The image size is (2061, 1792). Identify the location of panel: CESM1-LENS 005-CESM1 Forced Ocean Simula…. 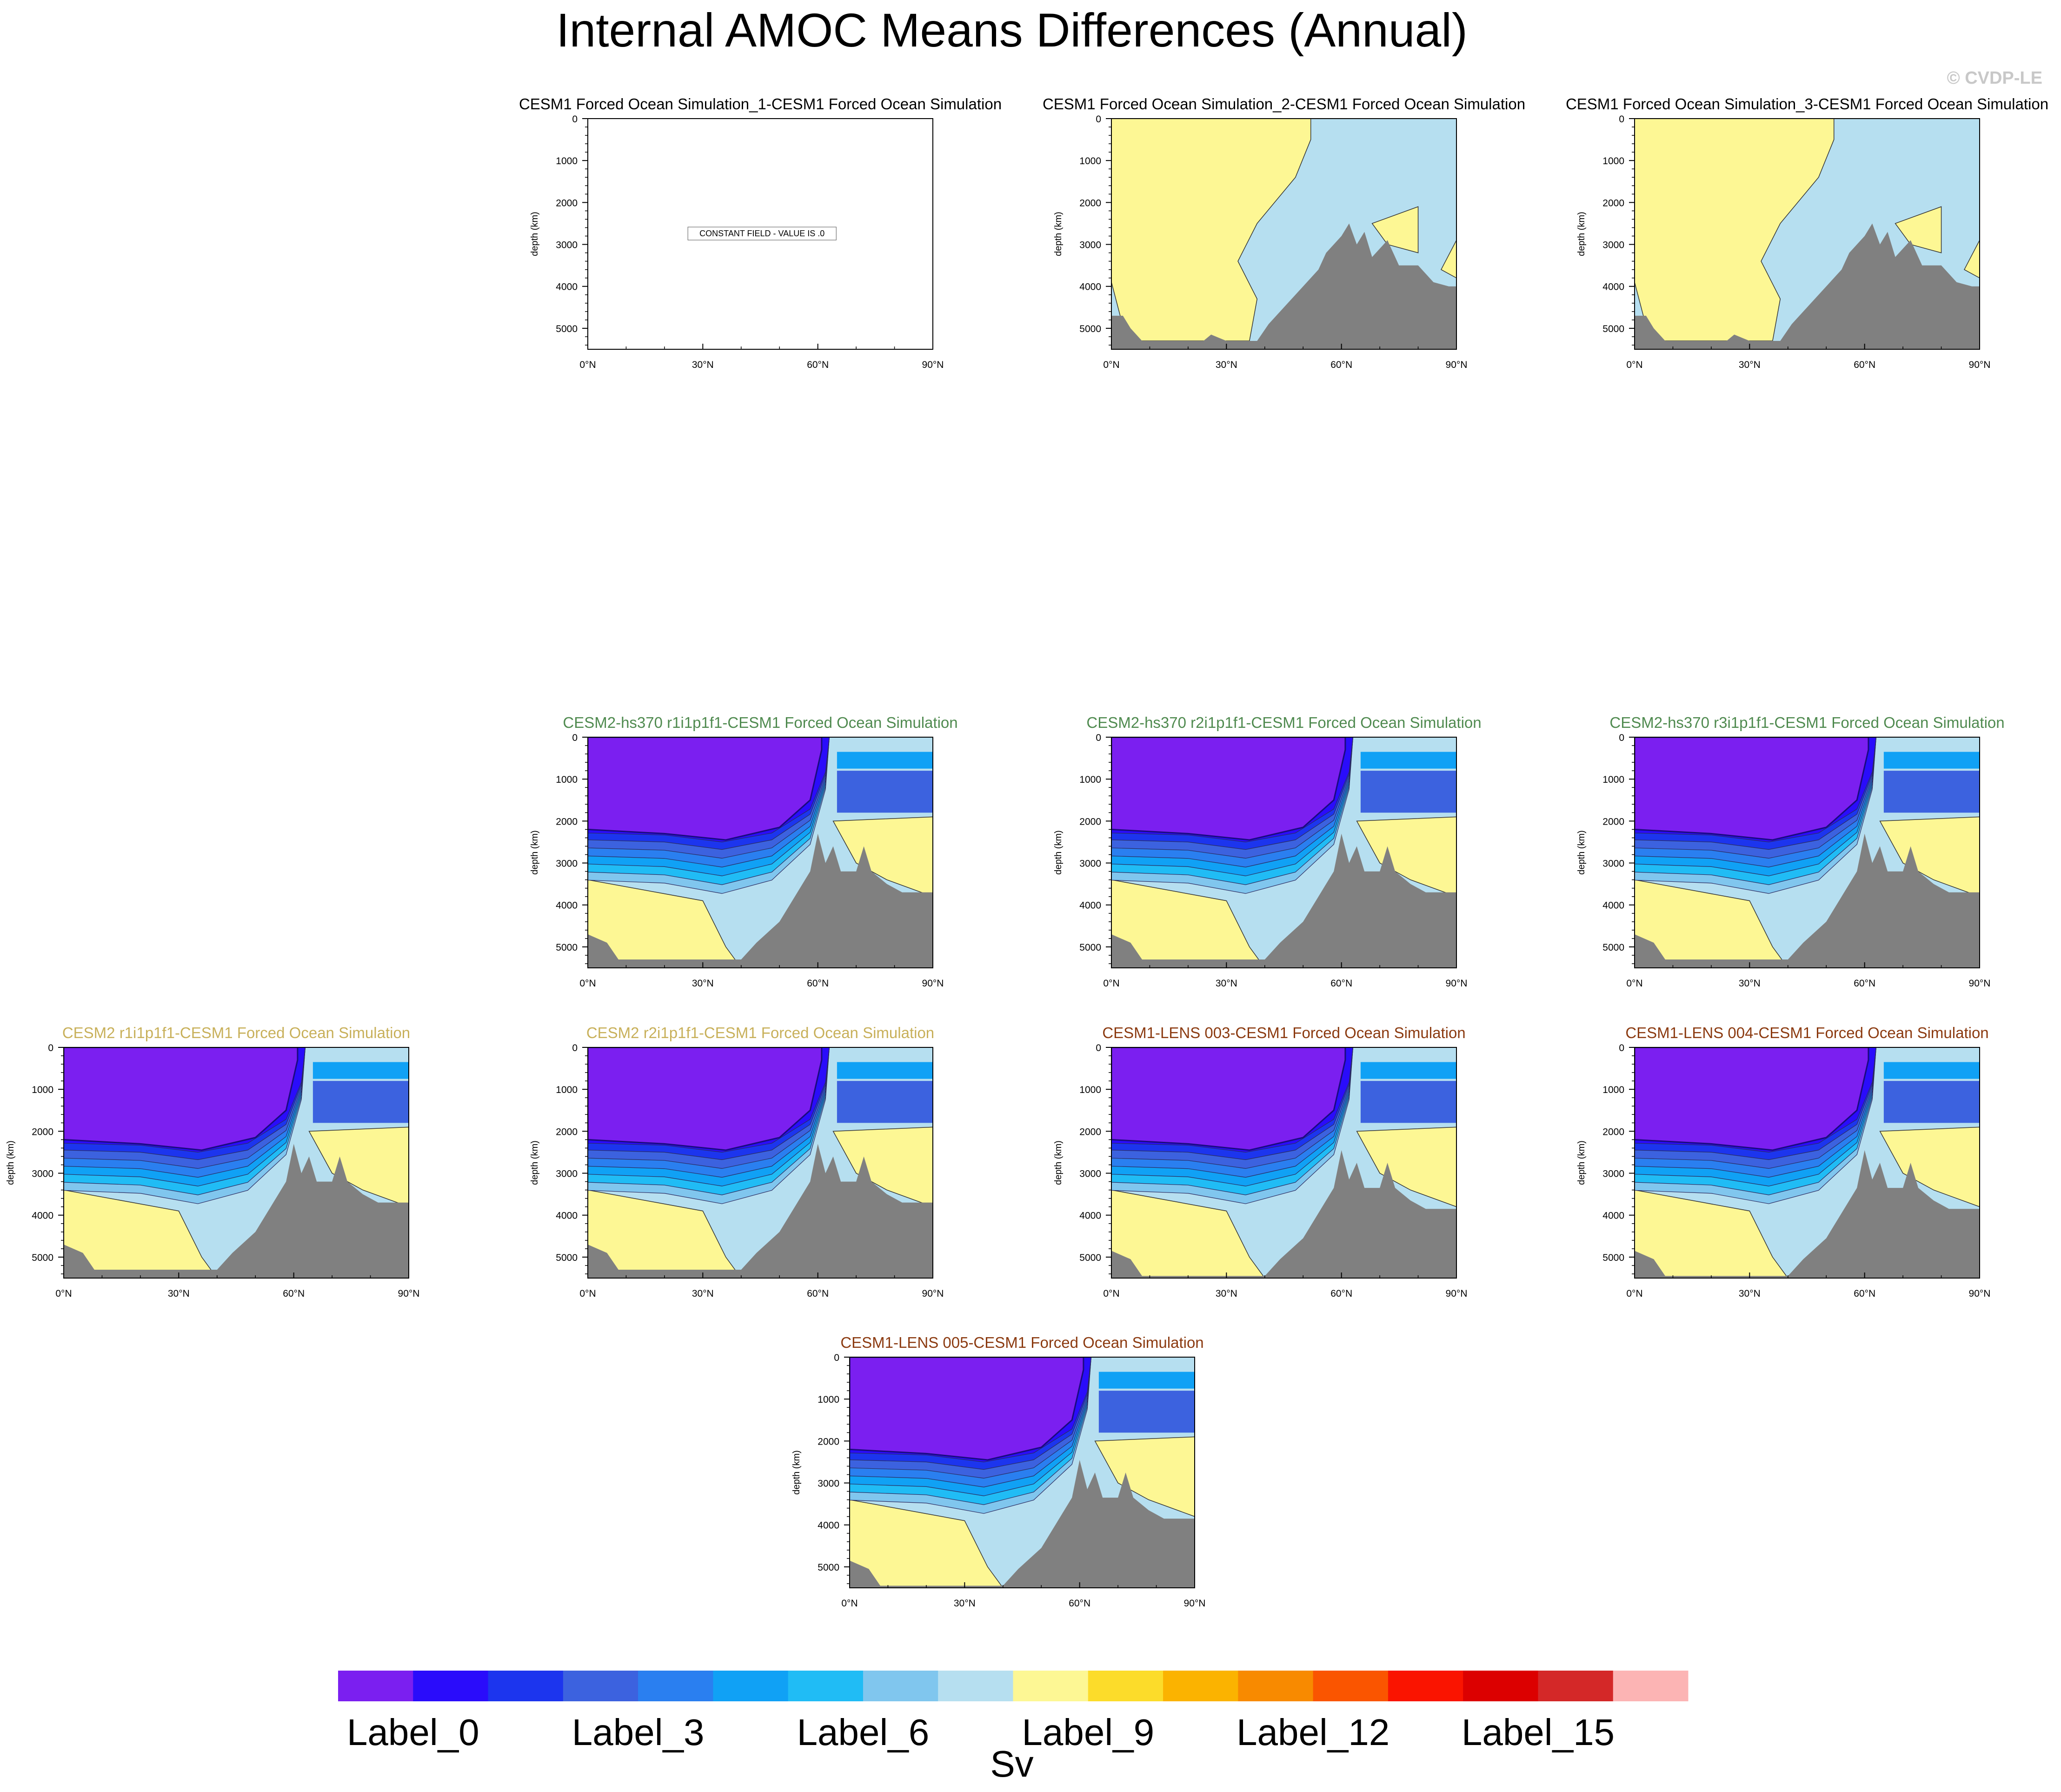
(998, 1471).